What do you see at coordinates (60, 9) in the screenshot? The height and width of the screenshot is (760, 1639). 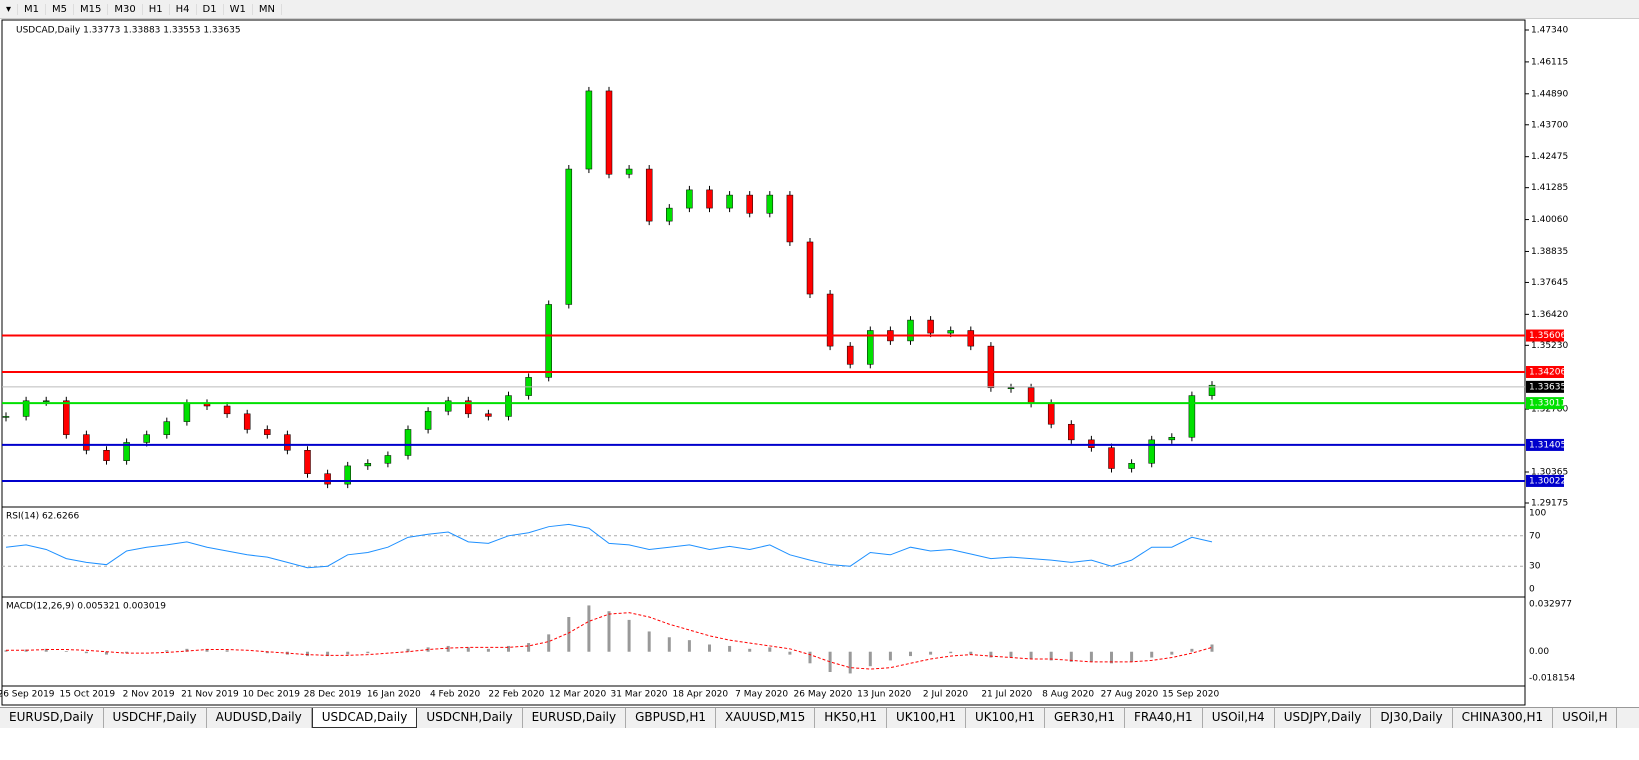 I see `timeframe-button: M5` at bounding box center [60, 9].